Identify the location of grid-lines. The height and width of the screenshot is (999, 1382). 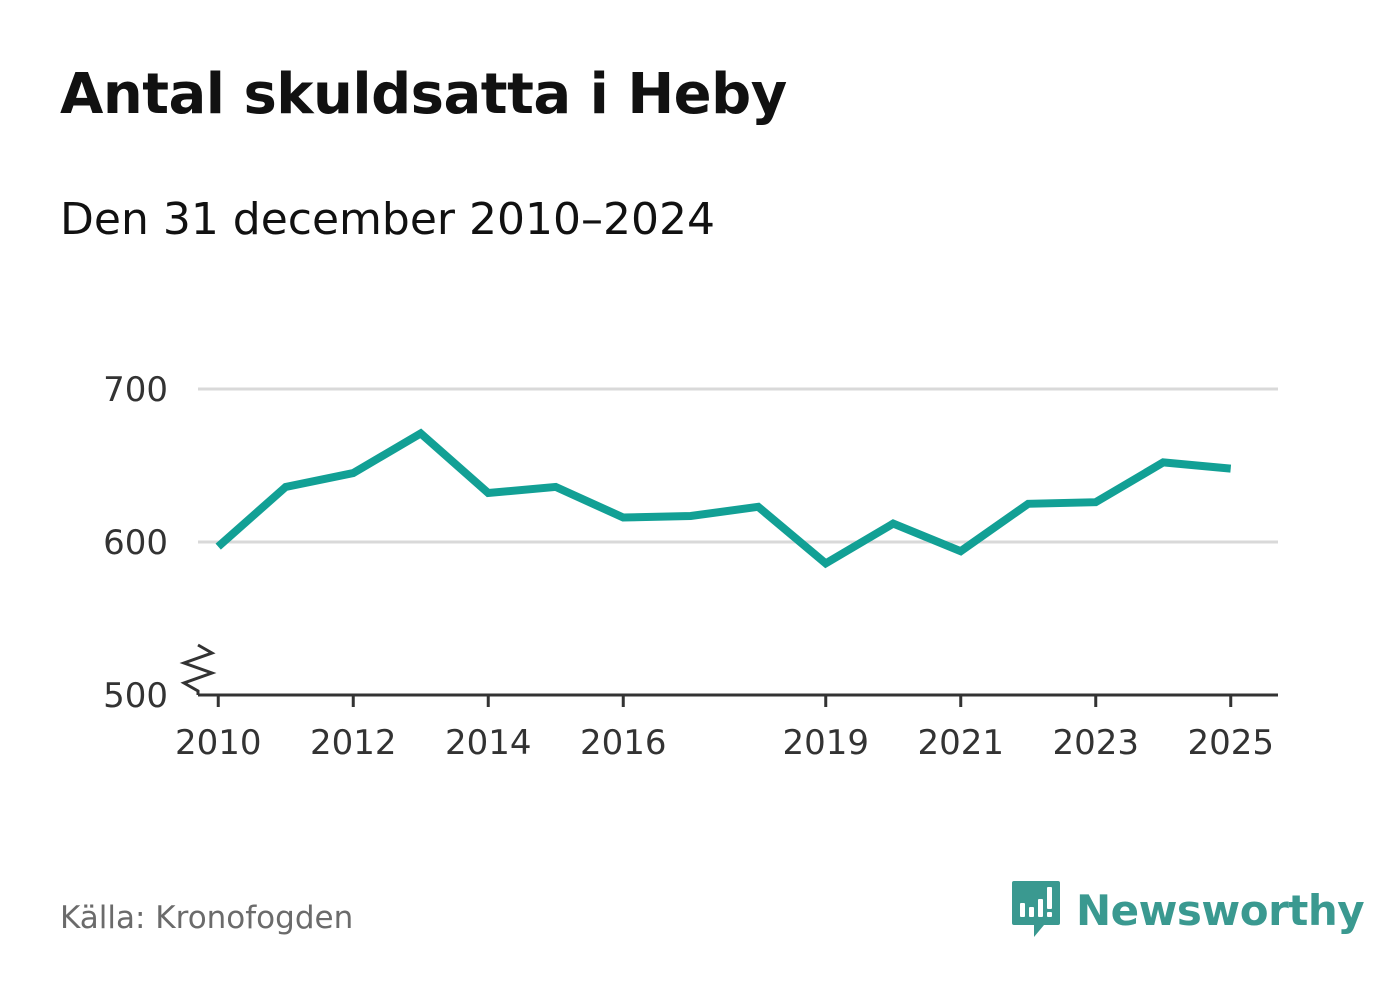
(738, 465).